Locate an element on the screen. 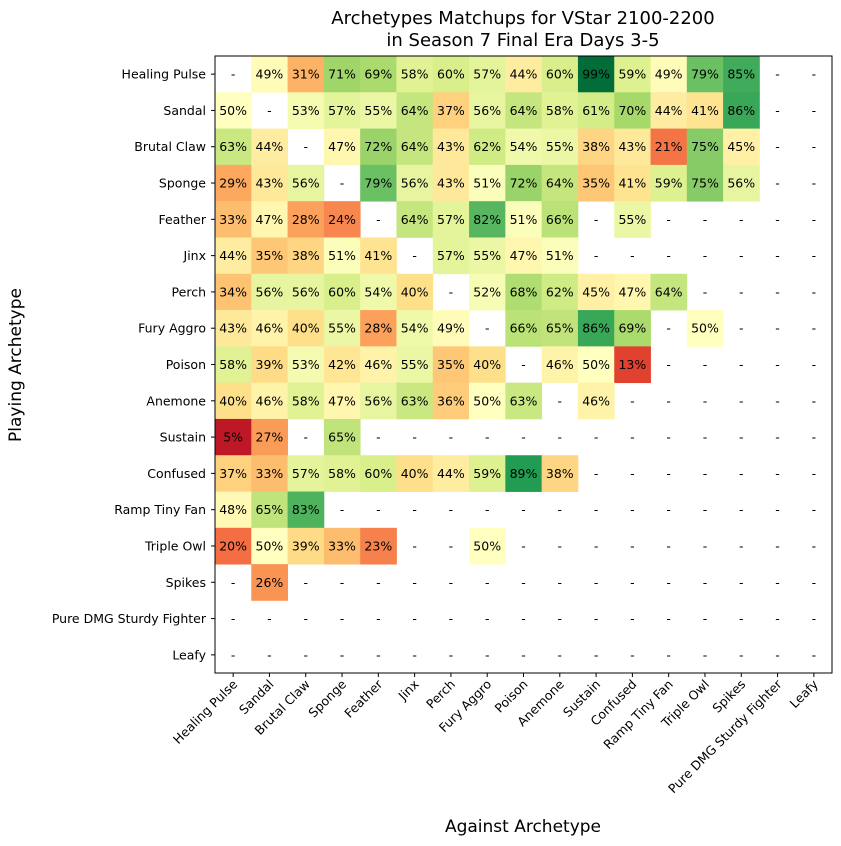 This screenshot has height=846, width=841. heatmap-cell-label: 20% is located at coordinates (233, 545).